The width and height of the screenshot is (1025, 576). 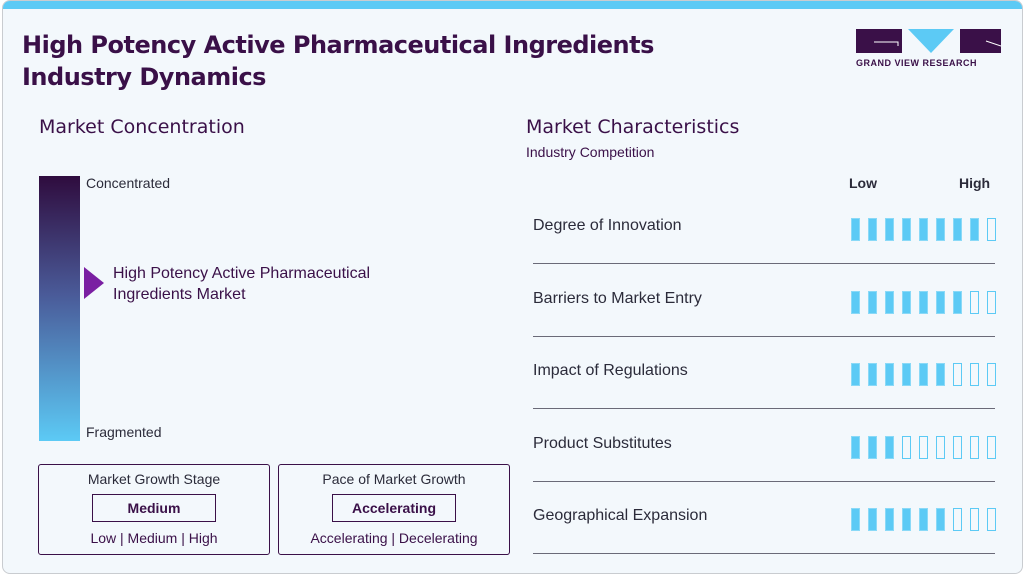 I want to click on fragmented-label: Fragmented, so click(x=124, y=432).